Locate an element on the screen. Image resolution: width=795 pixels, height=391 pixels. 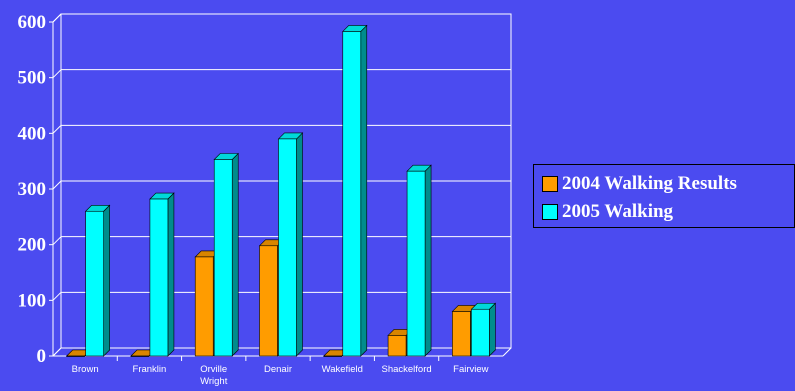
x-tick-label: Shackelford is located at coordinates (406, 369).